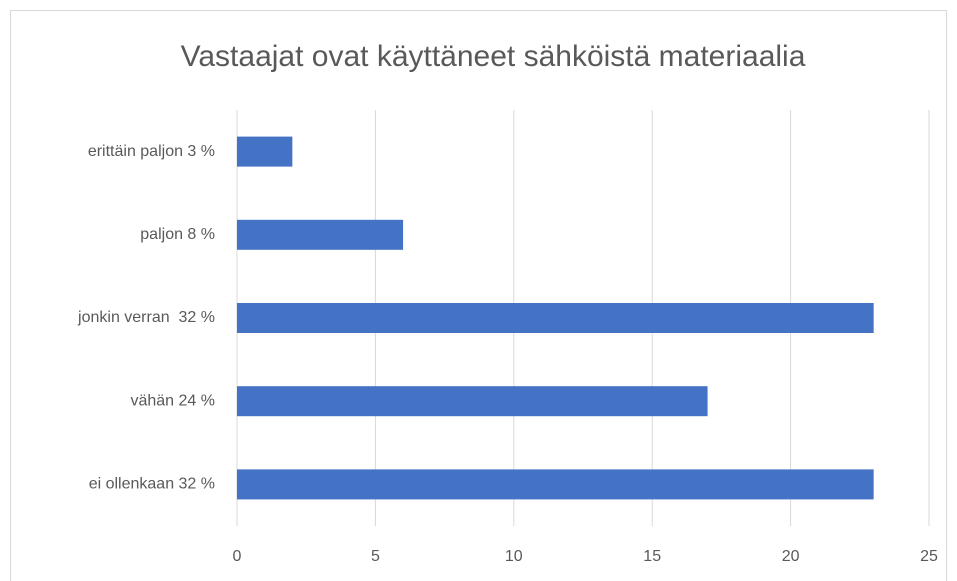 The height and width of the screenshot is (581, 957). What do you see at coordinates (791, 556) in the screenshot?
I see `x-tick-label: 20` at bounding box center [791, 556].